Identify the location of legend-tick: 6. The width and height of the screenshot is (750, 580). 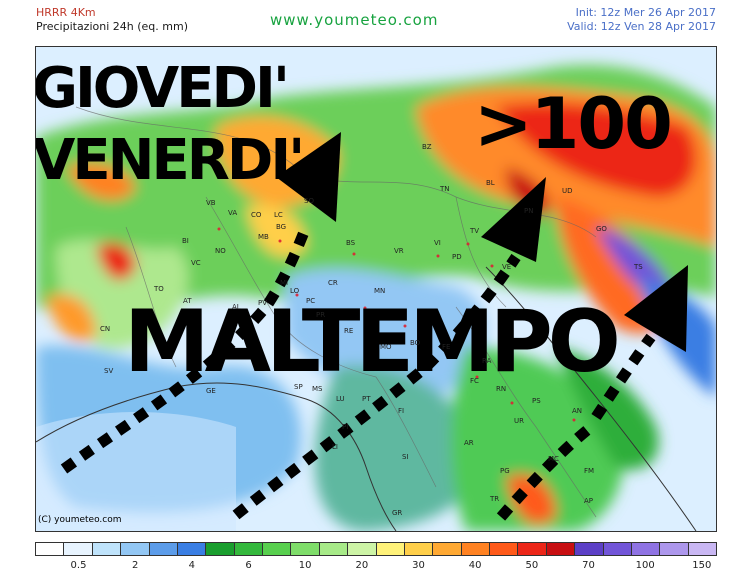
(248, 565).